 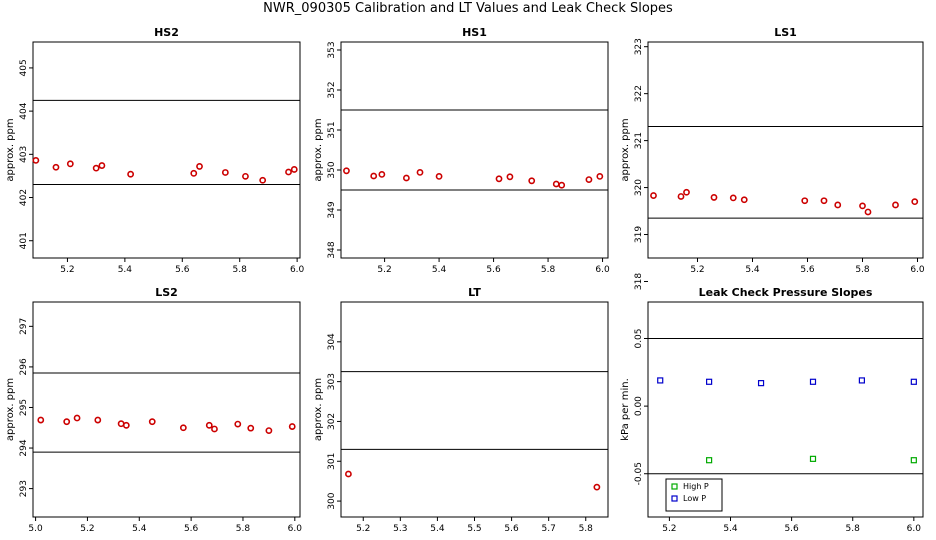 I want to click on x-tick-label: 5.3, so click(x=400, y=529).